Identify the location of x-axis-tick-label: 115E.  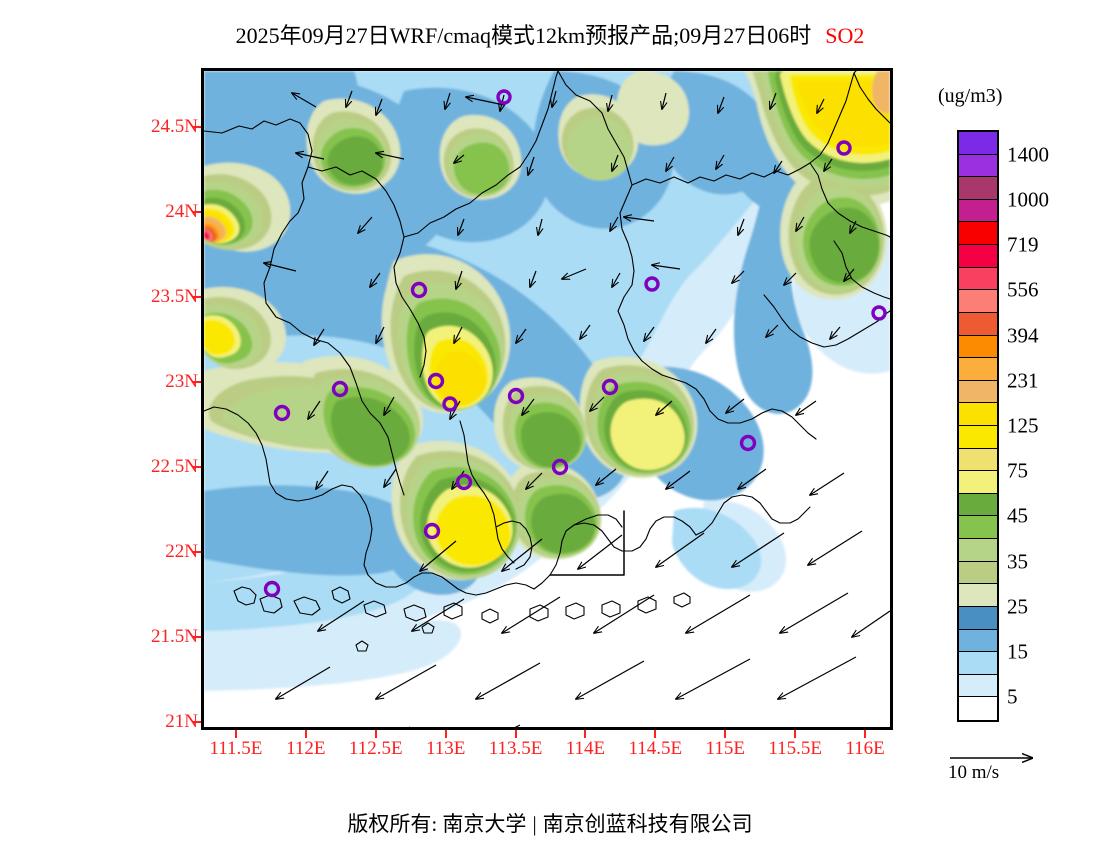
(725, 748).